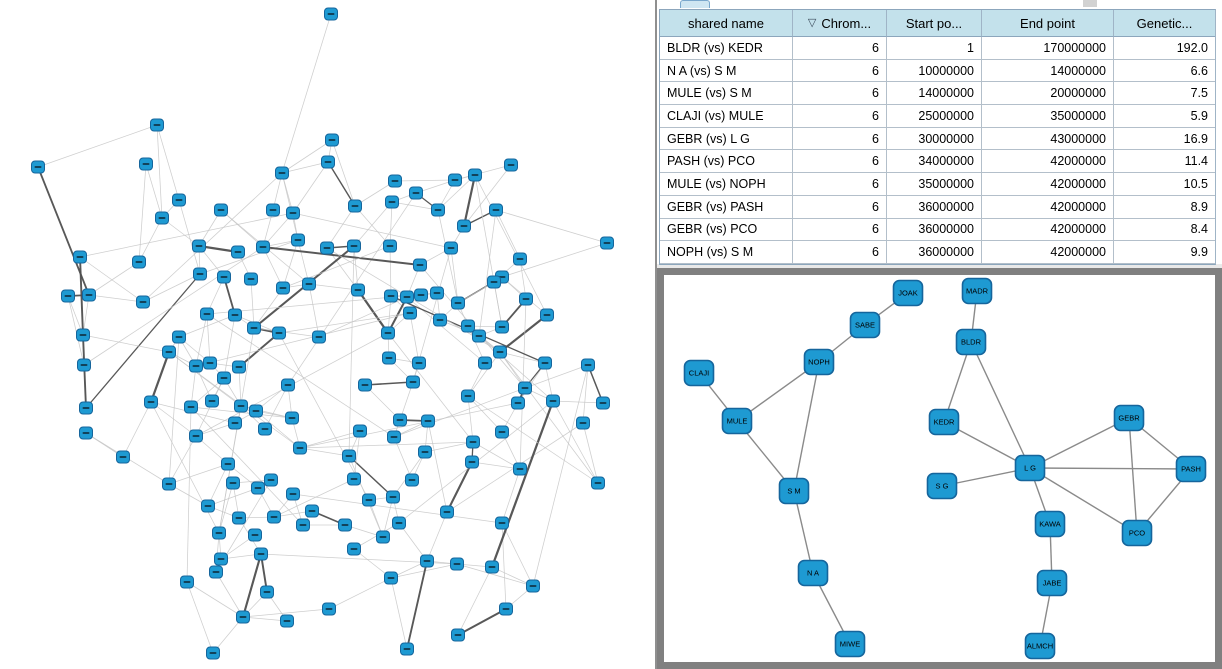  What do you see at coordinates (908, 293) in the screenshot?
I see `network-node-joak: JOAK` at bounding box center [908, 293].